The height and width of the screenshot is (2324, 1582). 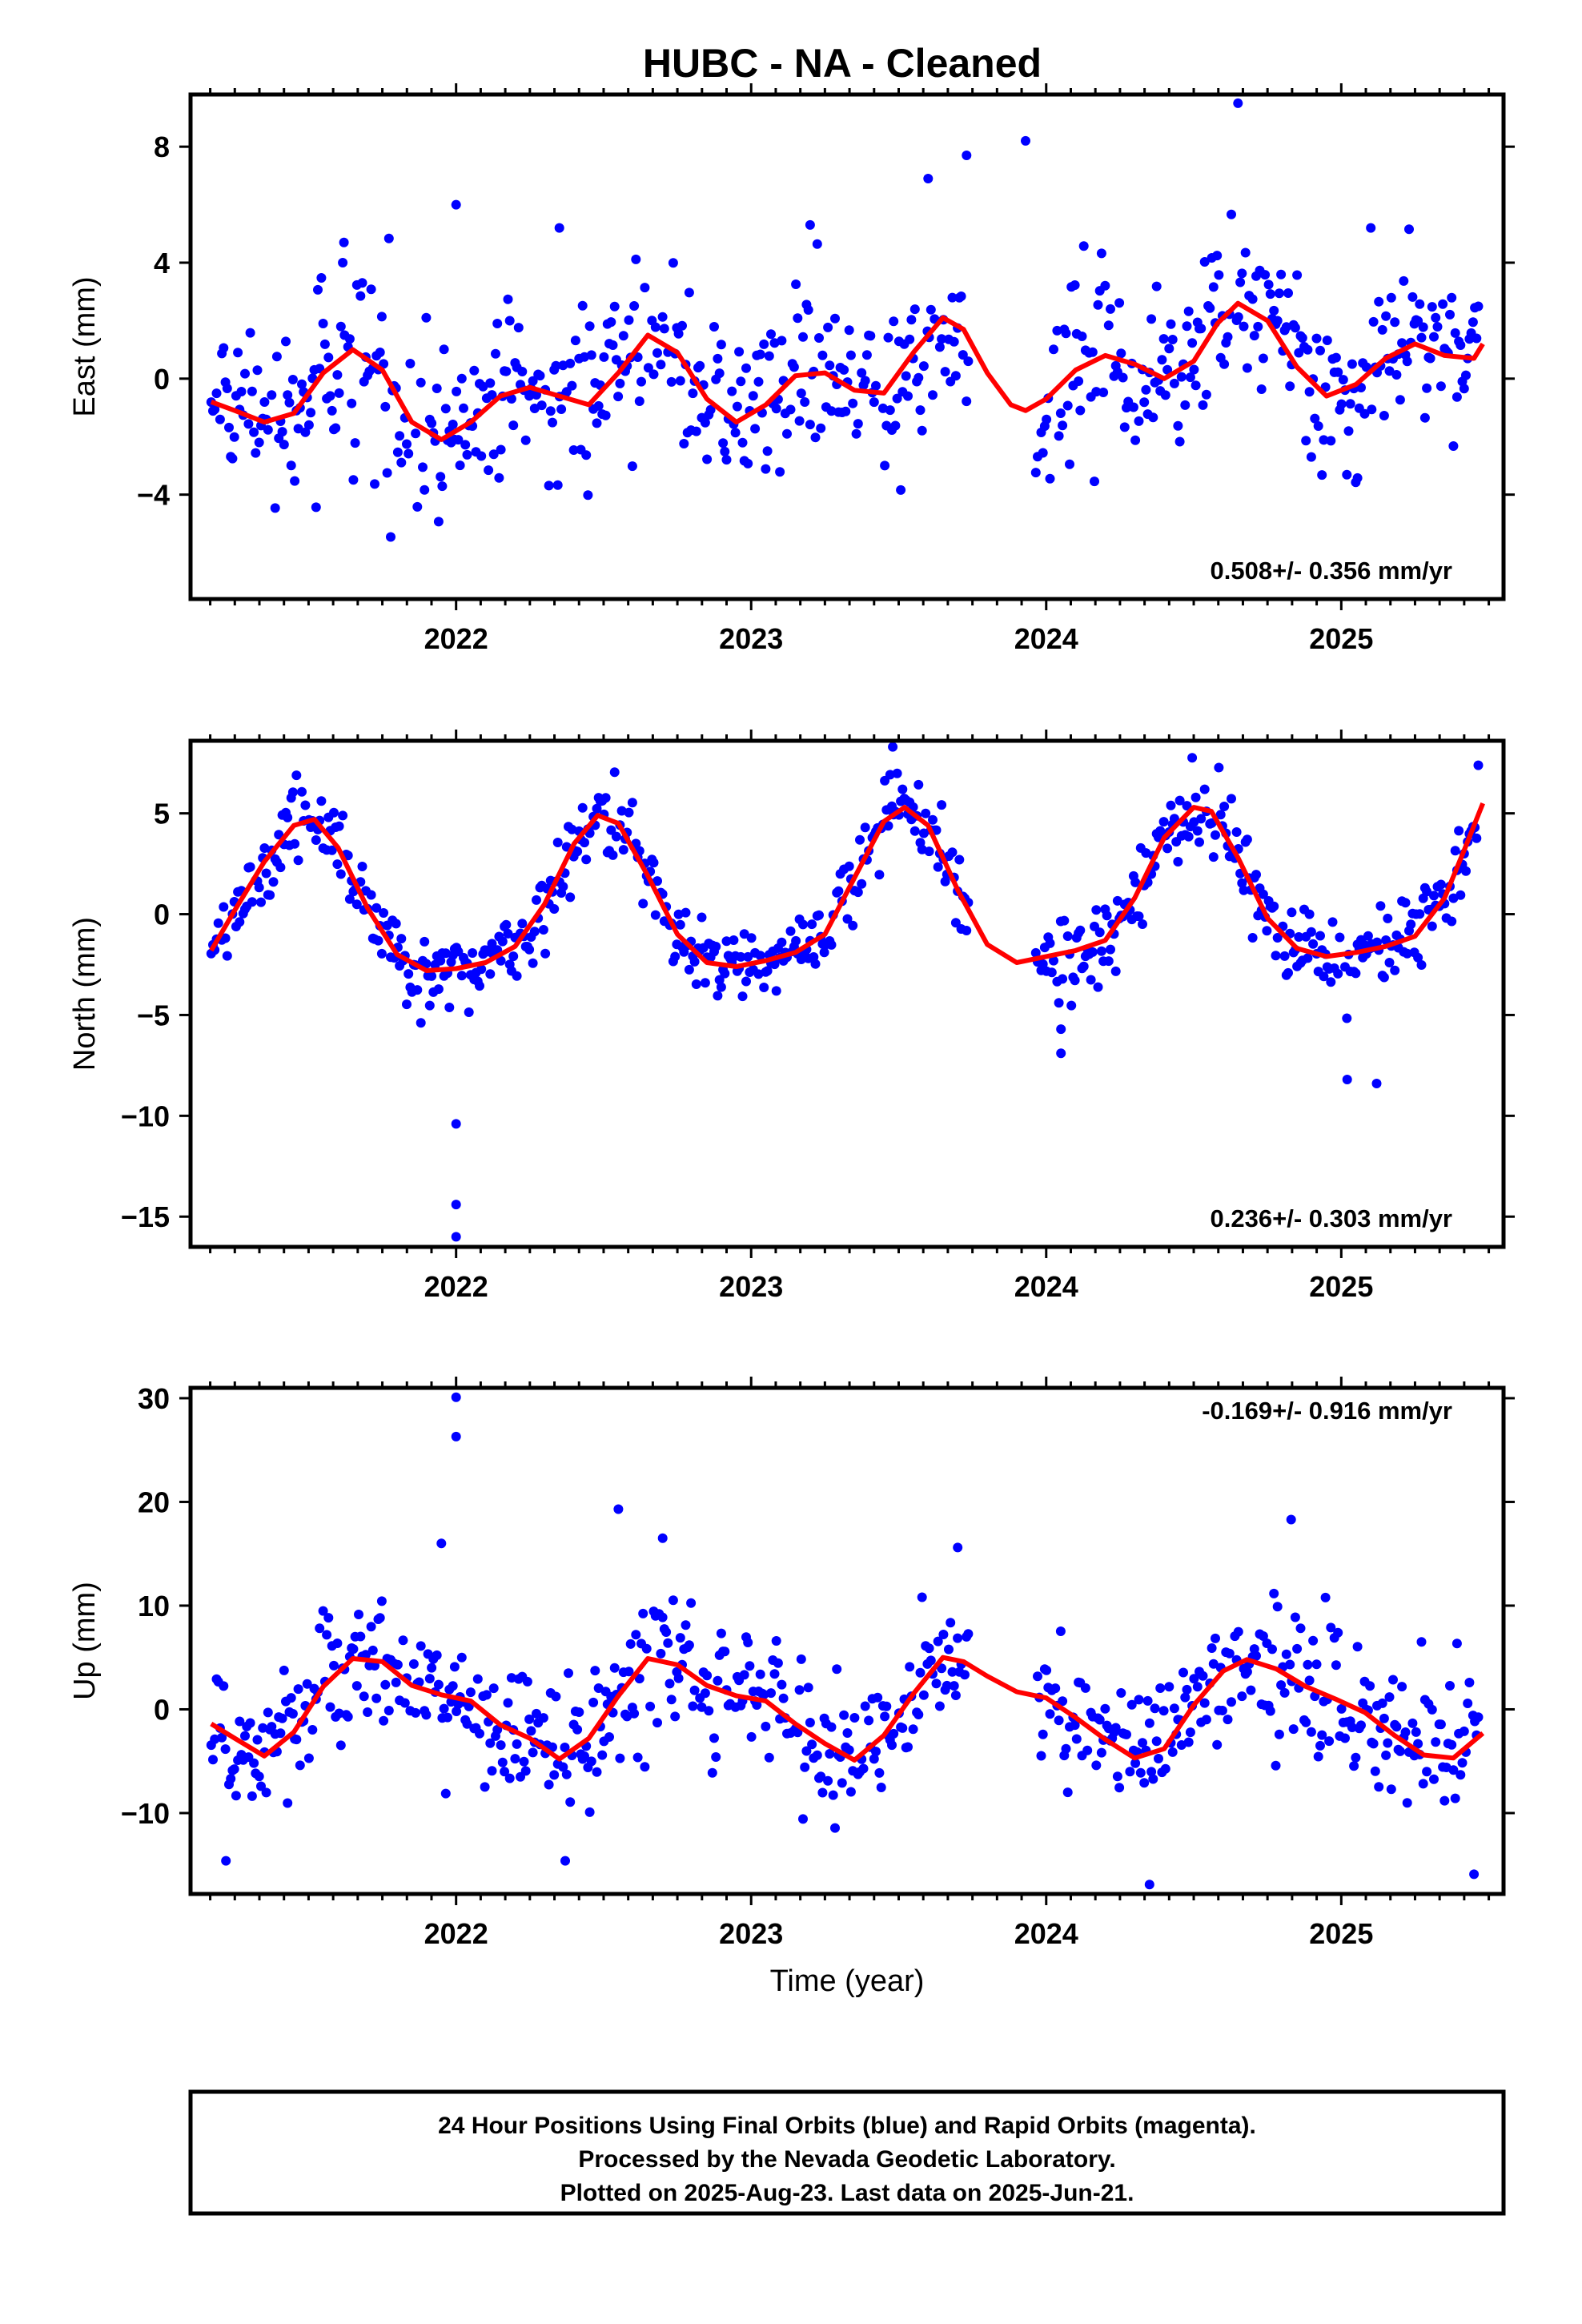 What do you see at coordinates (85, 994) in the screenshot?
I see `north-y-axis-label: North (mm)` at bounding box center [85, 994].